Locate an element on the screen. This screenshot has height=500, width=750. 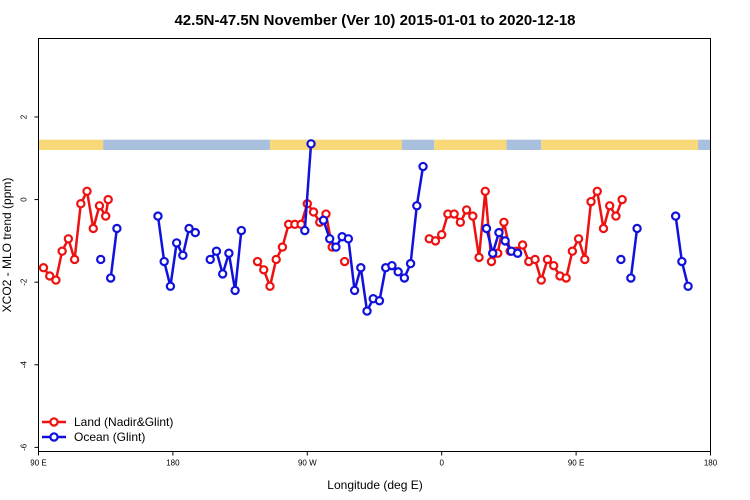
x-axis-label: Longitude (deg E) is located at coordinates (374, 485).